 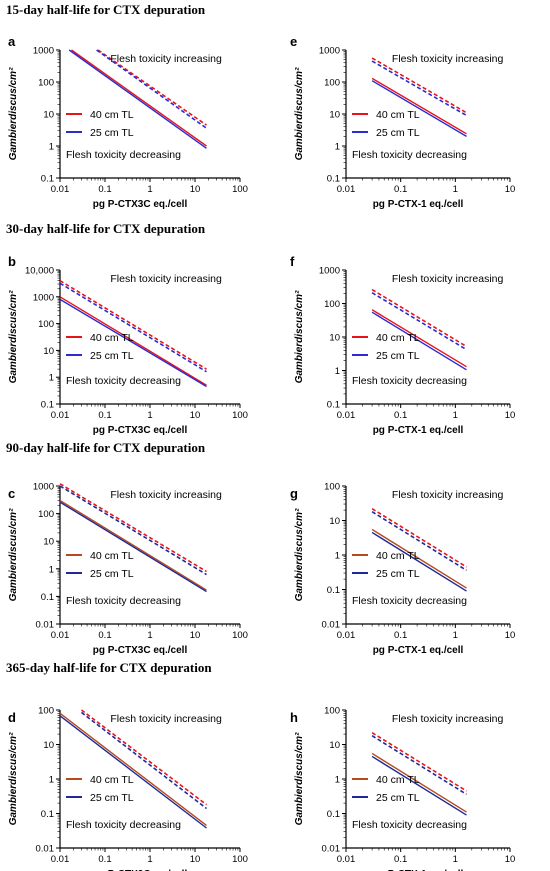 I want to click on series-line-dark_blue-dashed, so click(x=419, y=541).